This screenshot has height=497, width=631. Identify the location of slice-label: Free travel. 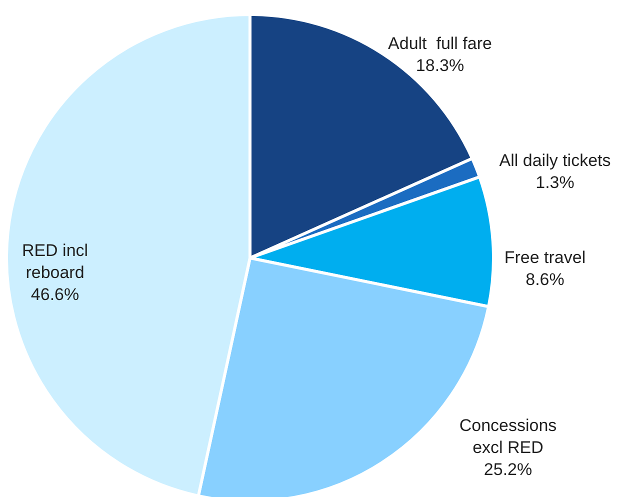
(545, 258).